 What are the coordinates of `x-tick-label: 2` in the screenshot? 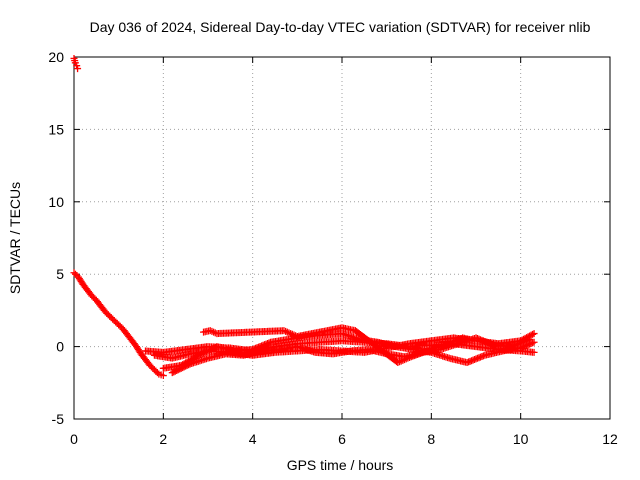 It's located at (163, 439).